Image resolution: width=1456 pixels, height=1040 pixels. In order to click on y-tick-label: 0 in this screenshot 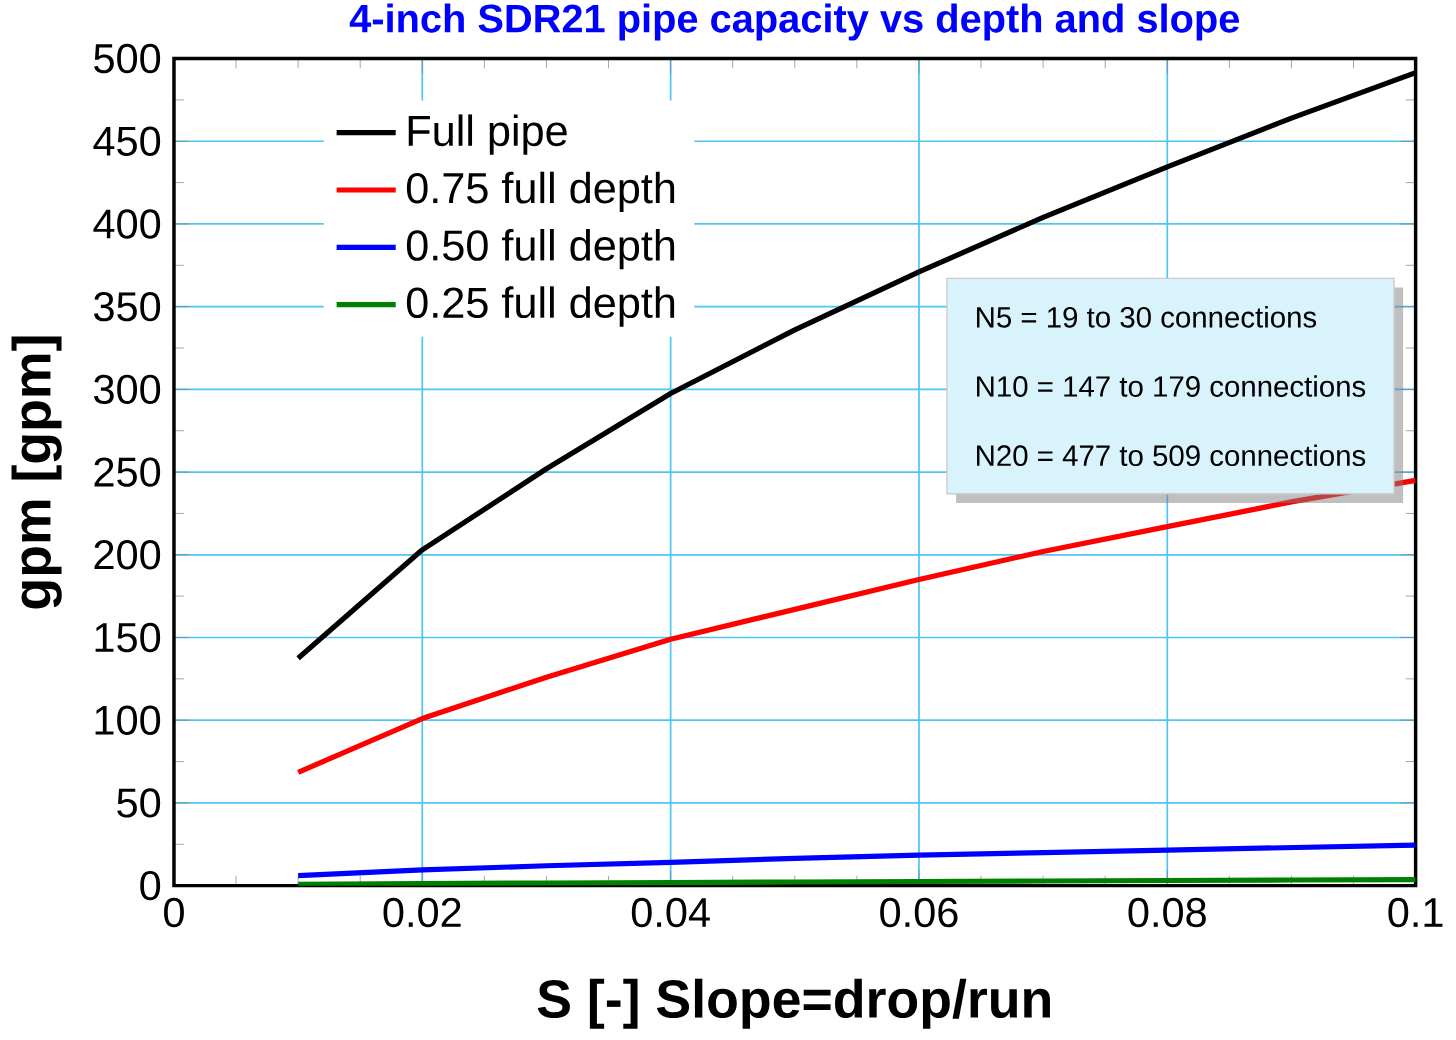, I will do `click(150, 885)`.